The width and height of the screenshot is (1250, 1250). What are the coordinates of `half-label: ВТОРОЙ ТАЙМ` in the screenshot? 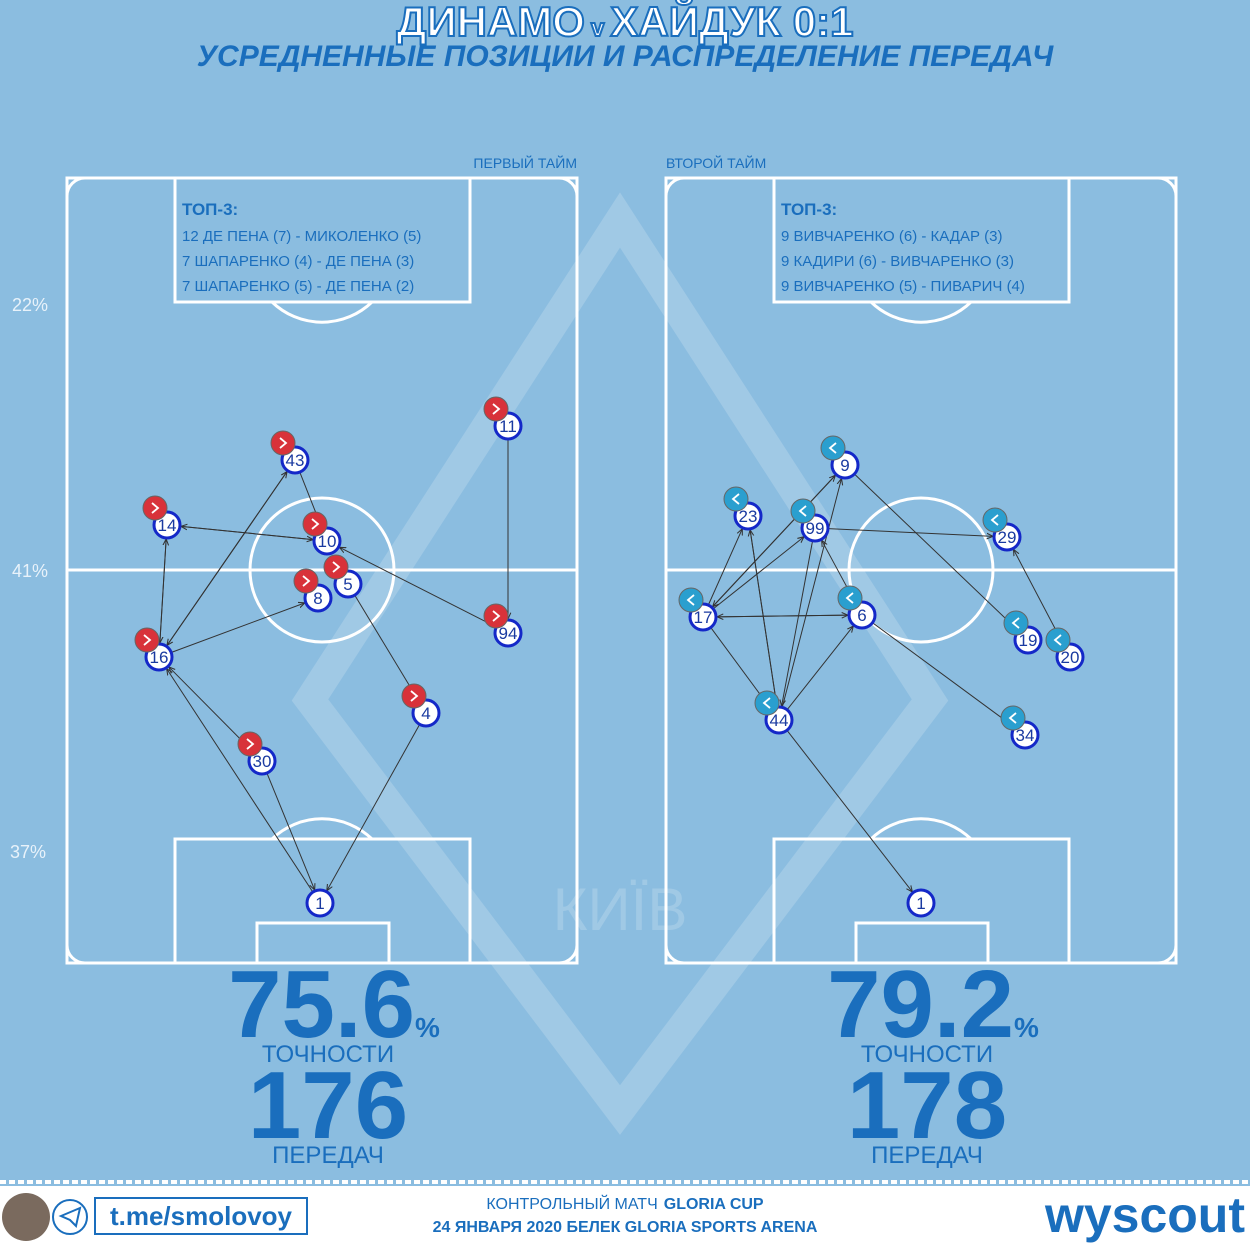 It's located at (716, 162).